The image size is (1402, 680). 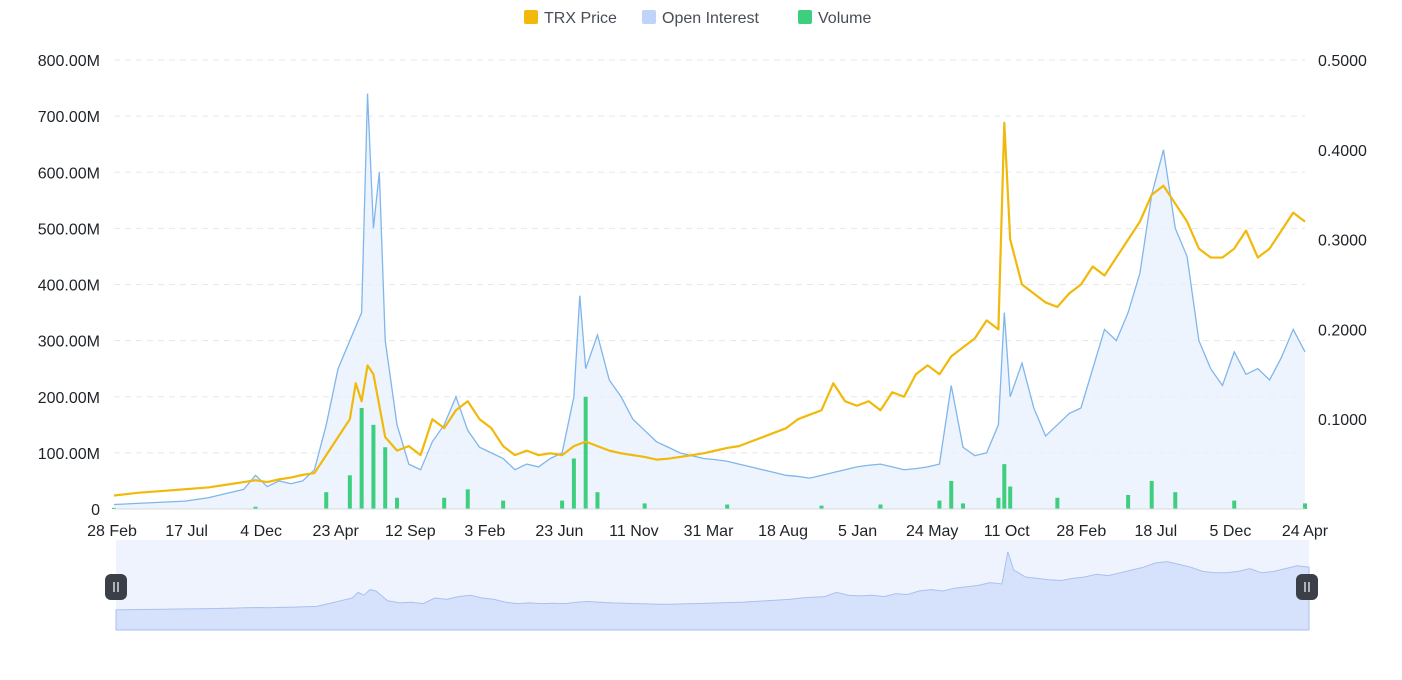 What do you see at coordinates (261, 531) in the screenshot?
I see `x-axis-tick-label: 4 Dec` at bounding box center [261, 531].